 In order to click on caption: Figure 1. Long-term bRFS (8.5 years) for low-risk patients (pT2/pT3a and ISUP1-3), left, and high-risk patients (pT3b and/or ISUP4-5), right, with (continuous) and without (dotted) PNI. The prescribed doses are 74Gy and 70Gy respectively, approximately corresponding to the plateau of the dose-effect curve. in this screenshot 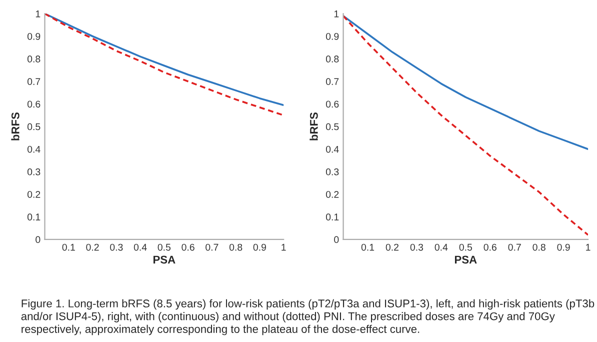, I will do `click(307, 317)`.